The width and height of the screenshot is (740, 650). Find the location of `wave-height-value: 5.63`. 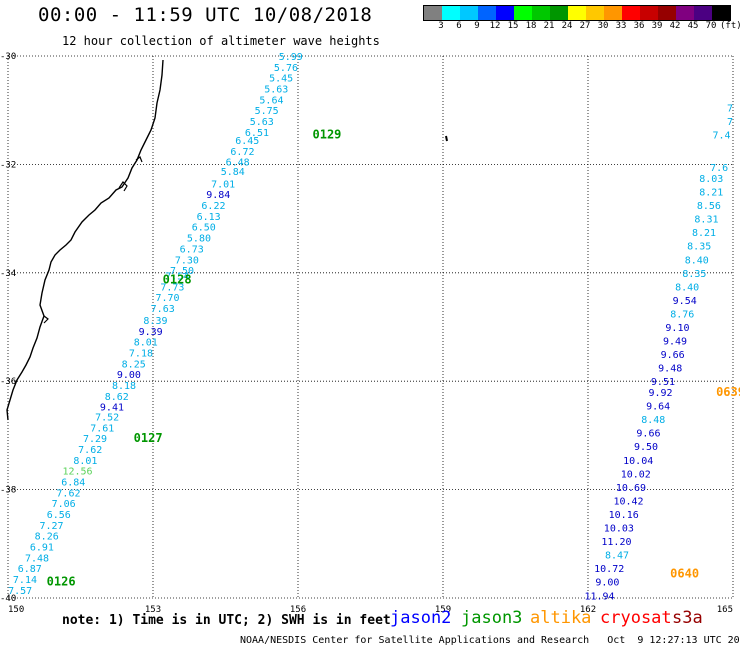

wave-height-value: 5.63 is located at coordinates (262, 122).